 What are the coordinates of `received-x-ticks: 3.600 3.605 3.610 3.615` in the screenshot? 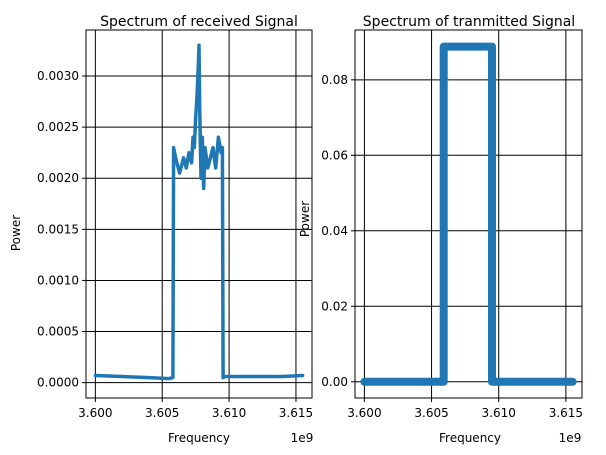 It's located at (195, 409).